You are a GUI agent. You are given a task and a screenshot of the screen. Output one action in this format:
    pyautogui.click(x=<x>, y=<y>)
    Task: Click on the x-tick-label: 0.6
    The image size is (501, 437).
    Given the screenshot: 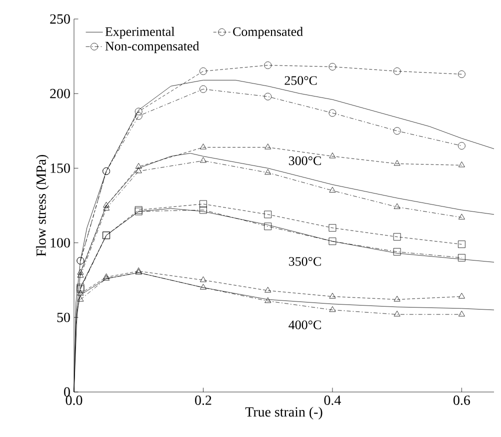 What is the action you would take?
    pyautogui.click(x=462, y=400)
    